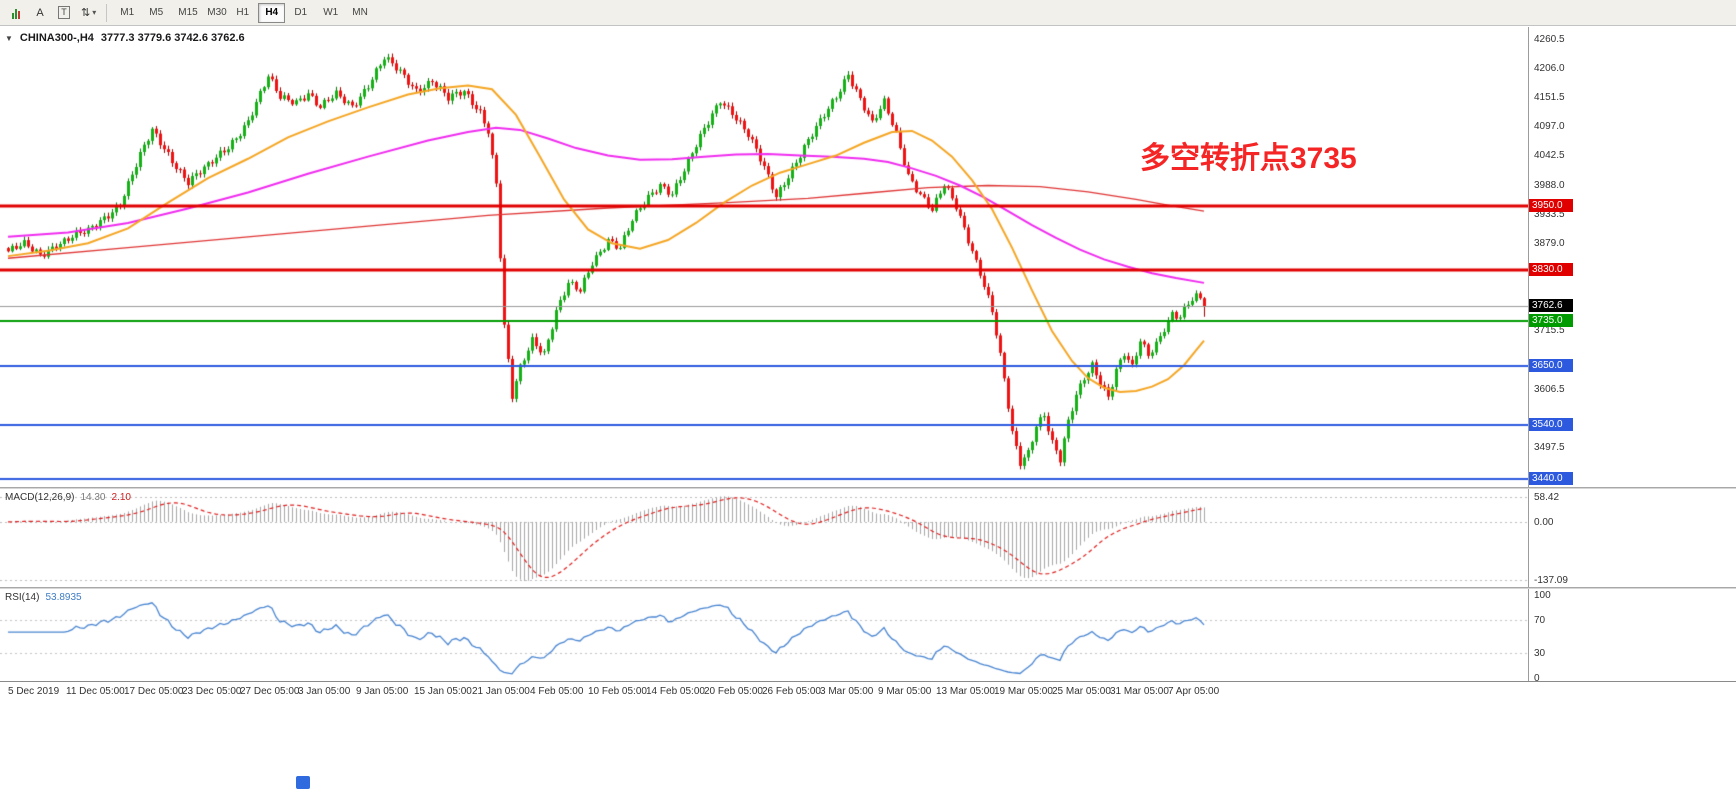 The height and width of the screenshot is (793, 1736). Describe the element at coordinates (107, 12) in the screenshot. I see `toolbar-separator` at that location.